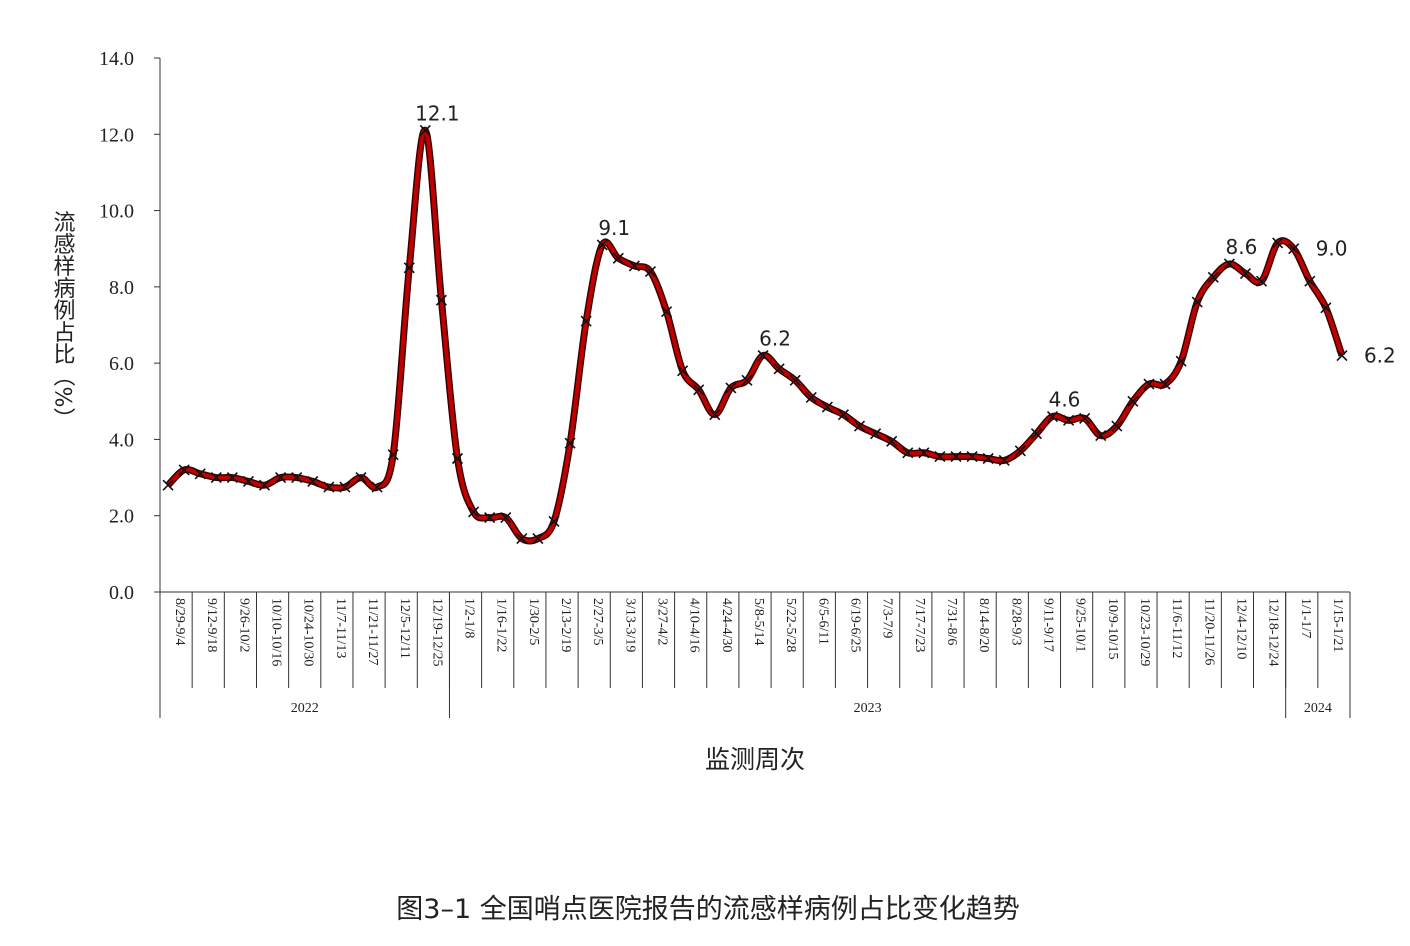  I want to click on value-label: 4.6, so click(1065, 400).